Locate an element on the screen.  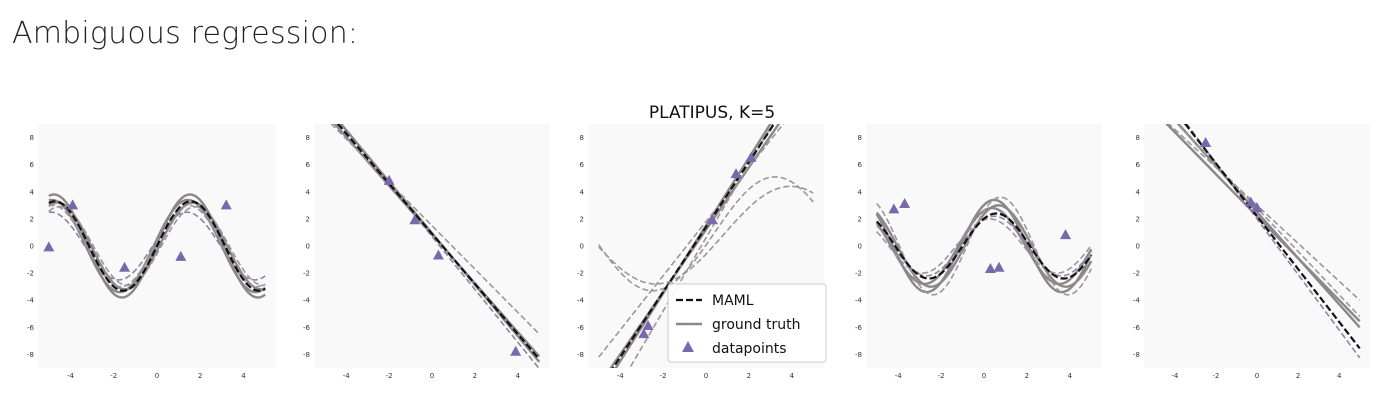
panel-title: PLATIPUS, K=5 is located at coordinates (712, 113).